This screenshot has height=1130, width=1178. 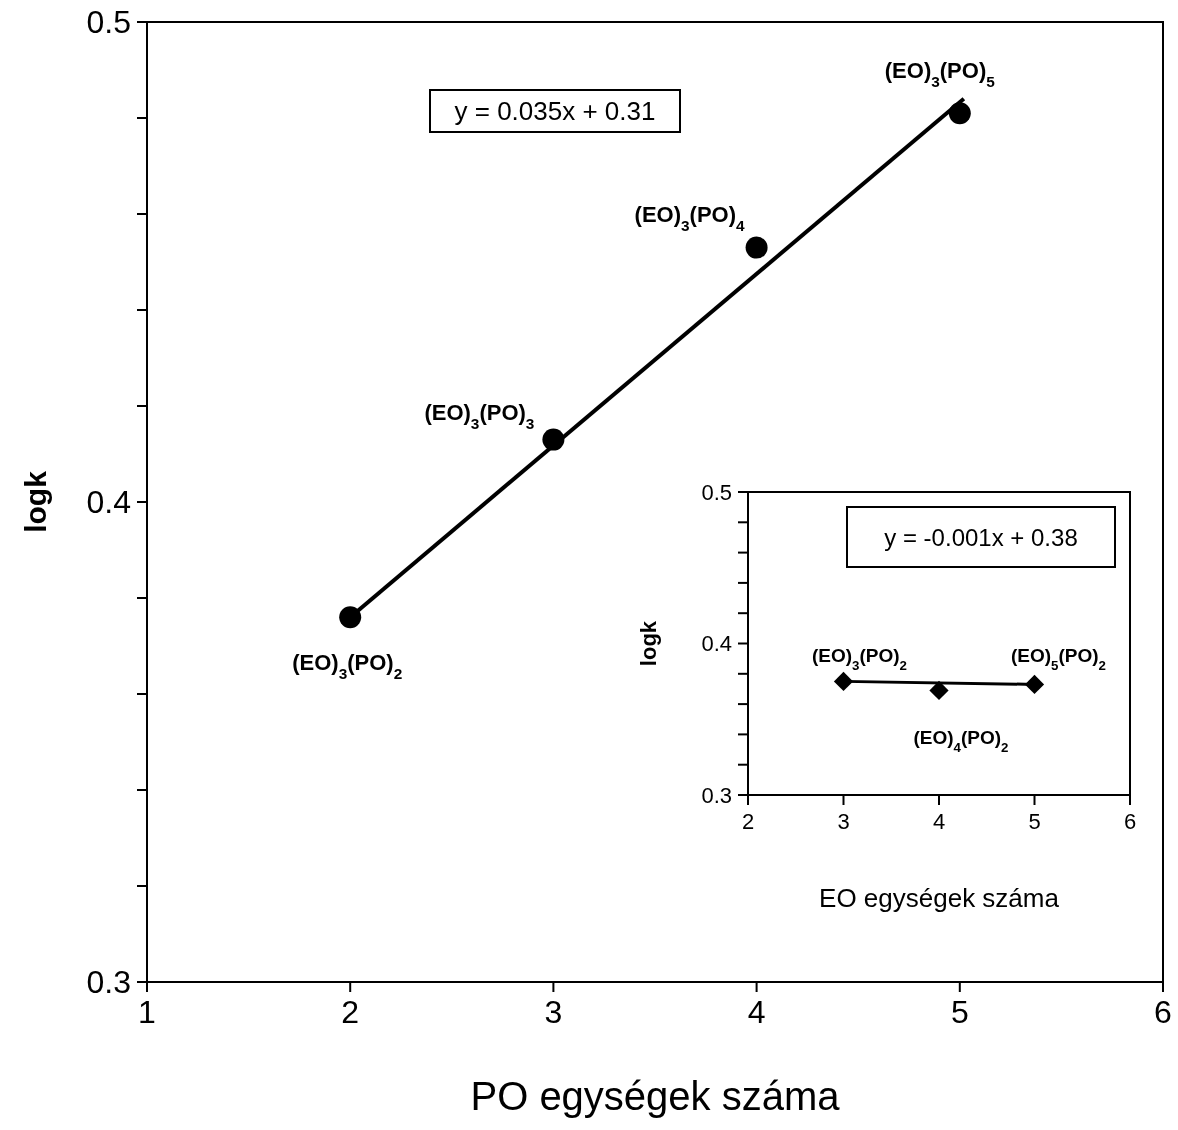 What do you see at coordinates (479, 415) in the screenshot?
I see `annotation: (EO)$_{3}$(PO)$_{3}$` at bounding box center [479, 415].